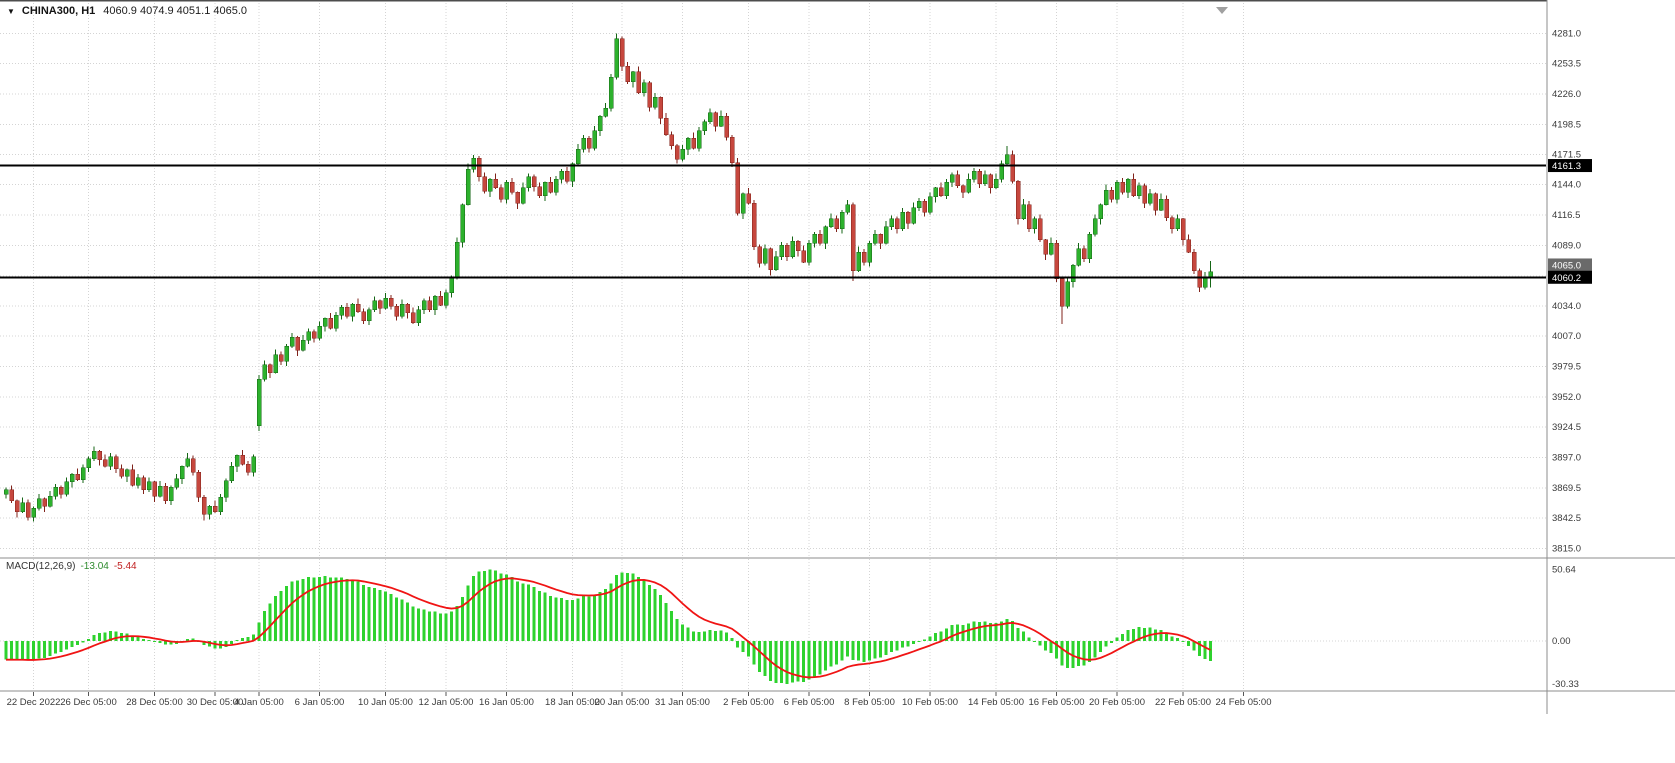 This screenshot has height=763, width=1675. What do you see at coordinates (1566, 336) in the screenshot?
I see `price-axis-label: 4007.0` at bounding box center [1566, 336].